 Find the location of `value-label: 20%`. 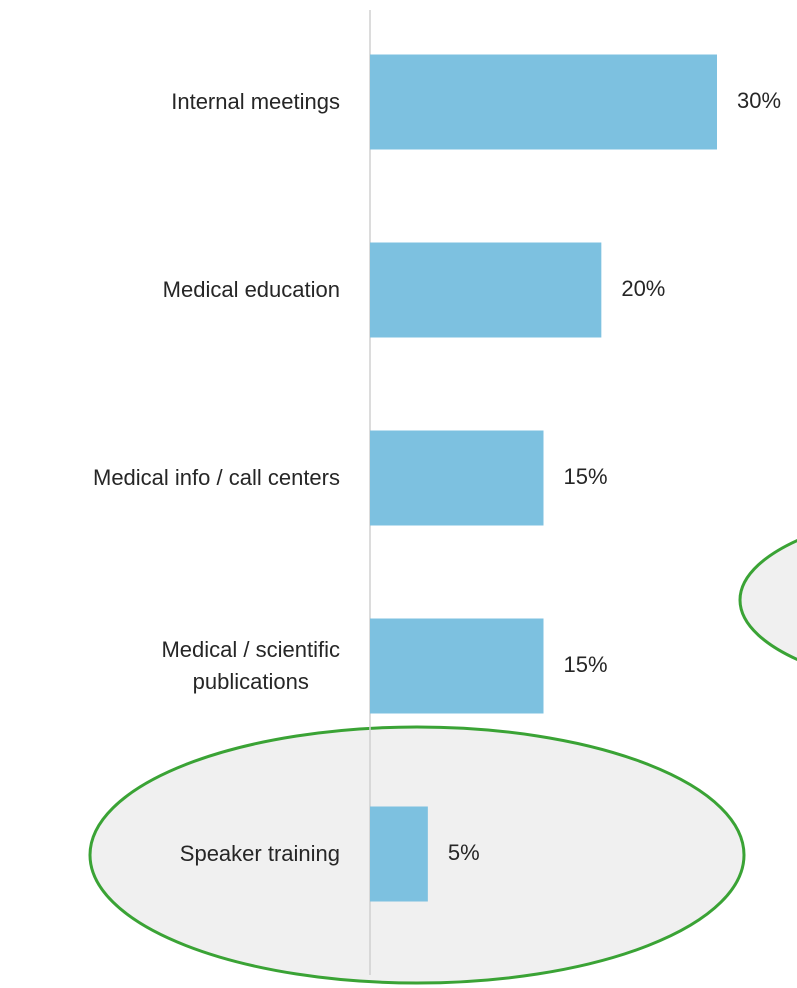

value-label: 20% is located at coordinates (643, 288).